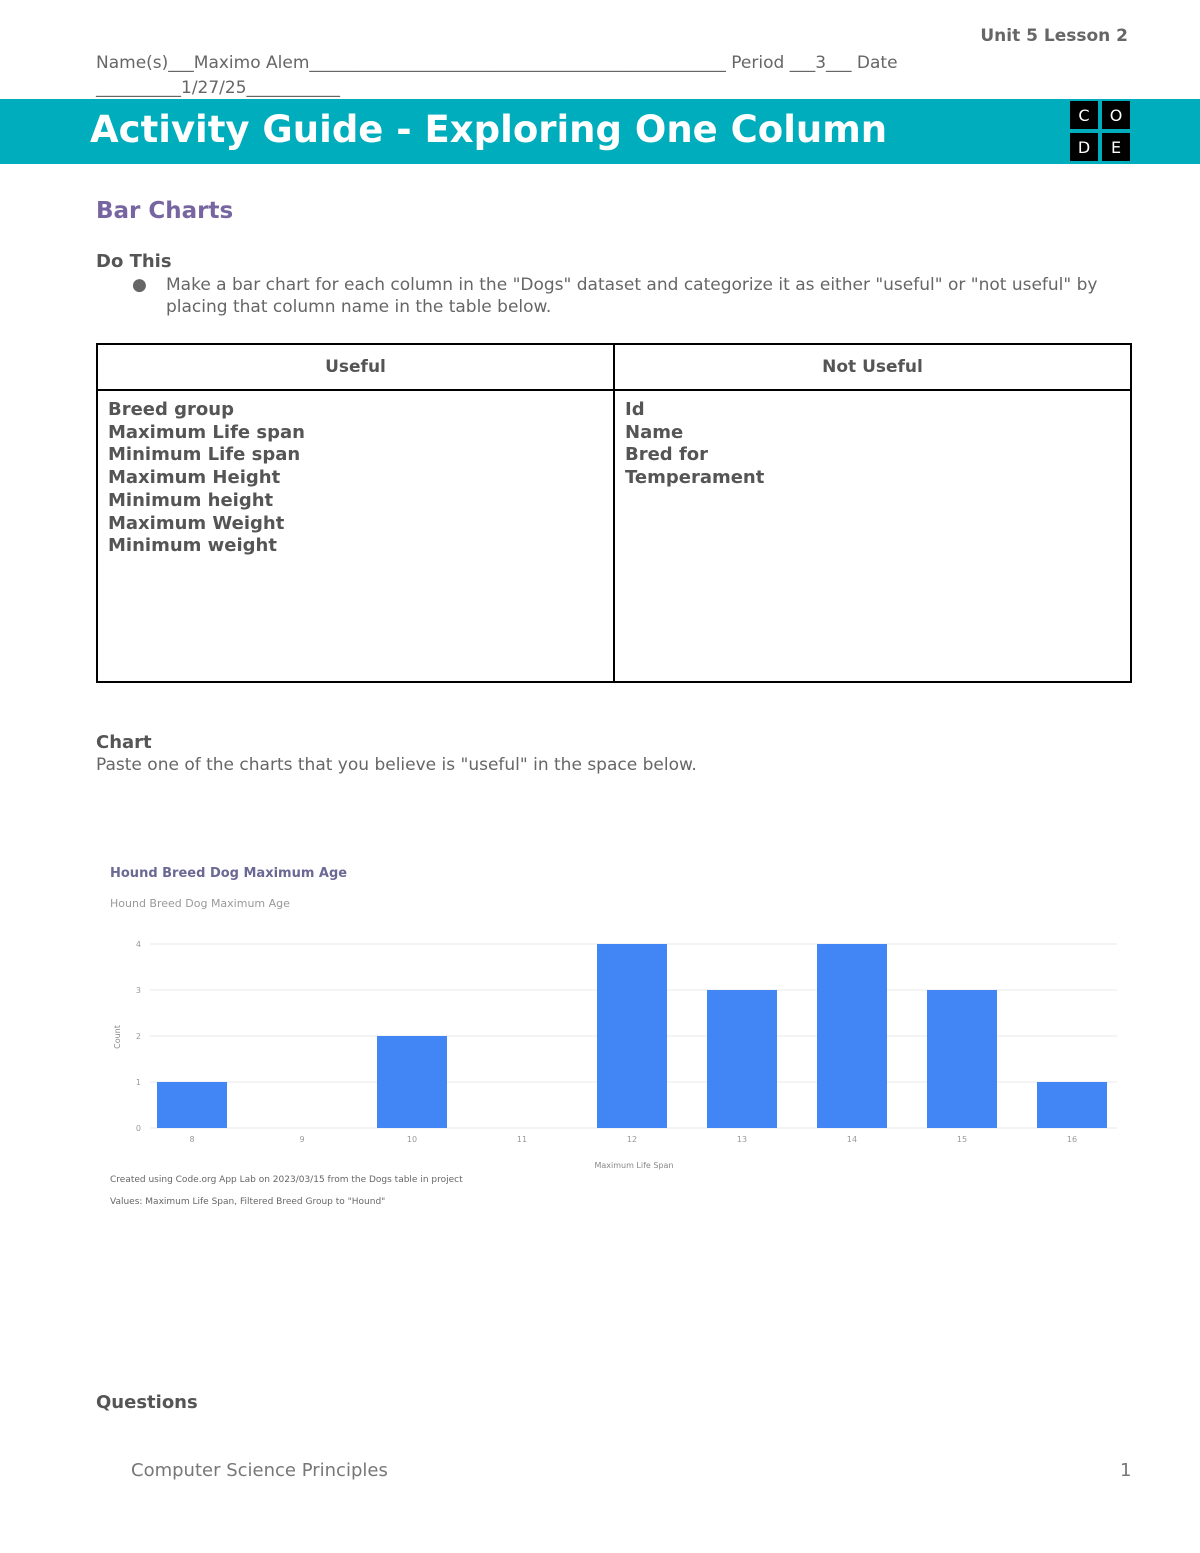 The image size is (1200, 1553). What do you see at coordinates (355, 367) in the screenshot?
I see `useful-header: Useful` at bounding box center [355, 367].